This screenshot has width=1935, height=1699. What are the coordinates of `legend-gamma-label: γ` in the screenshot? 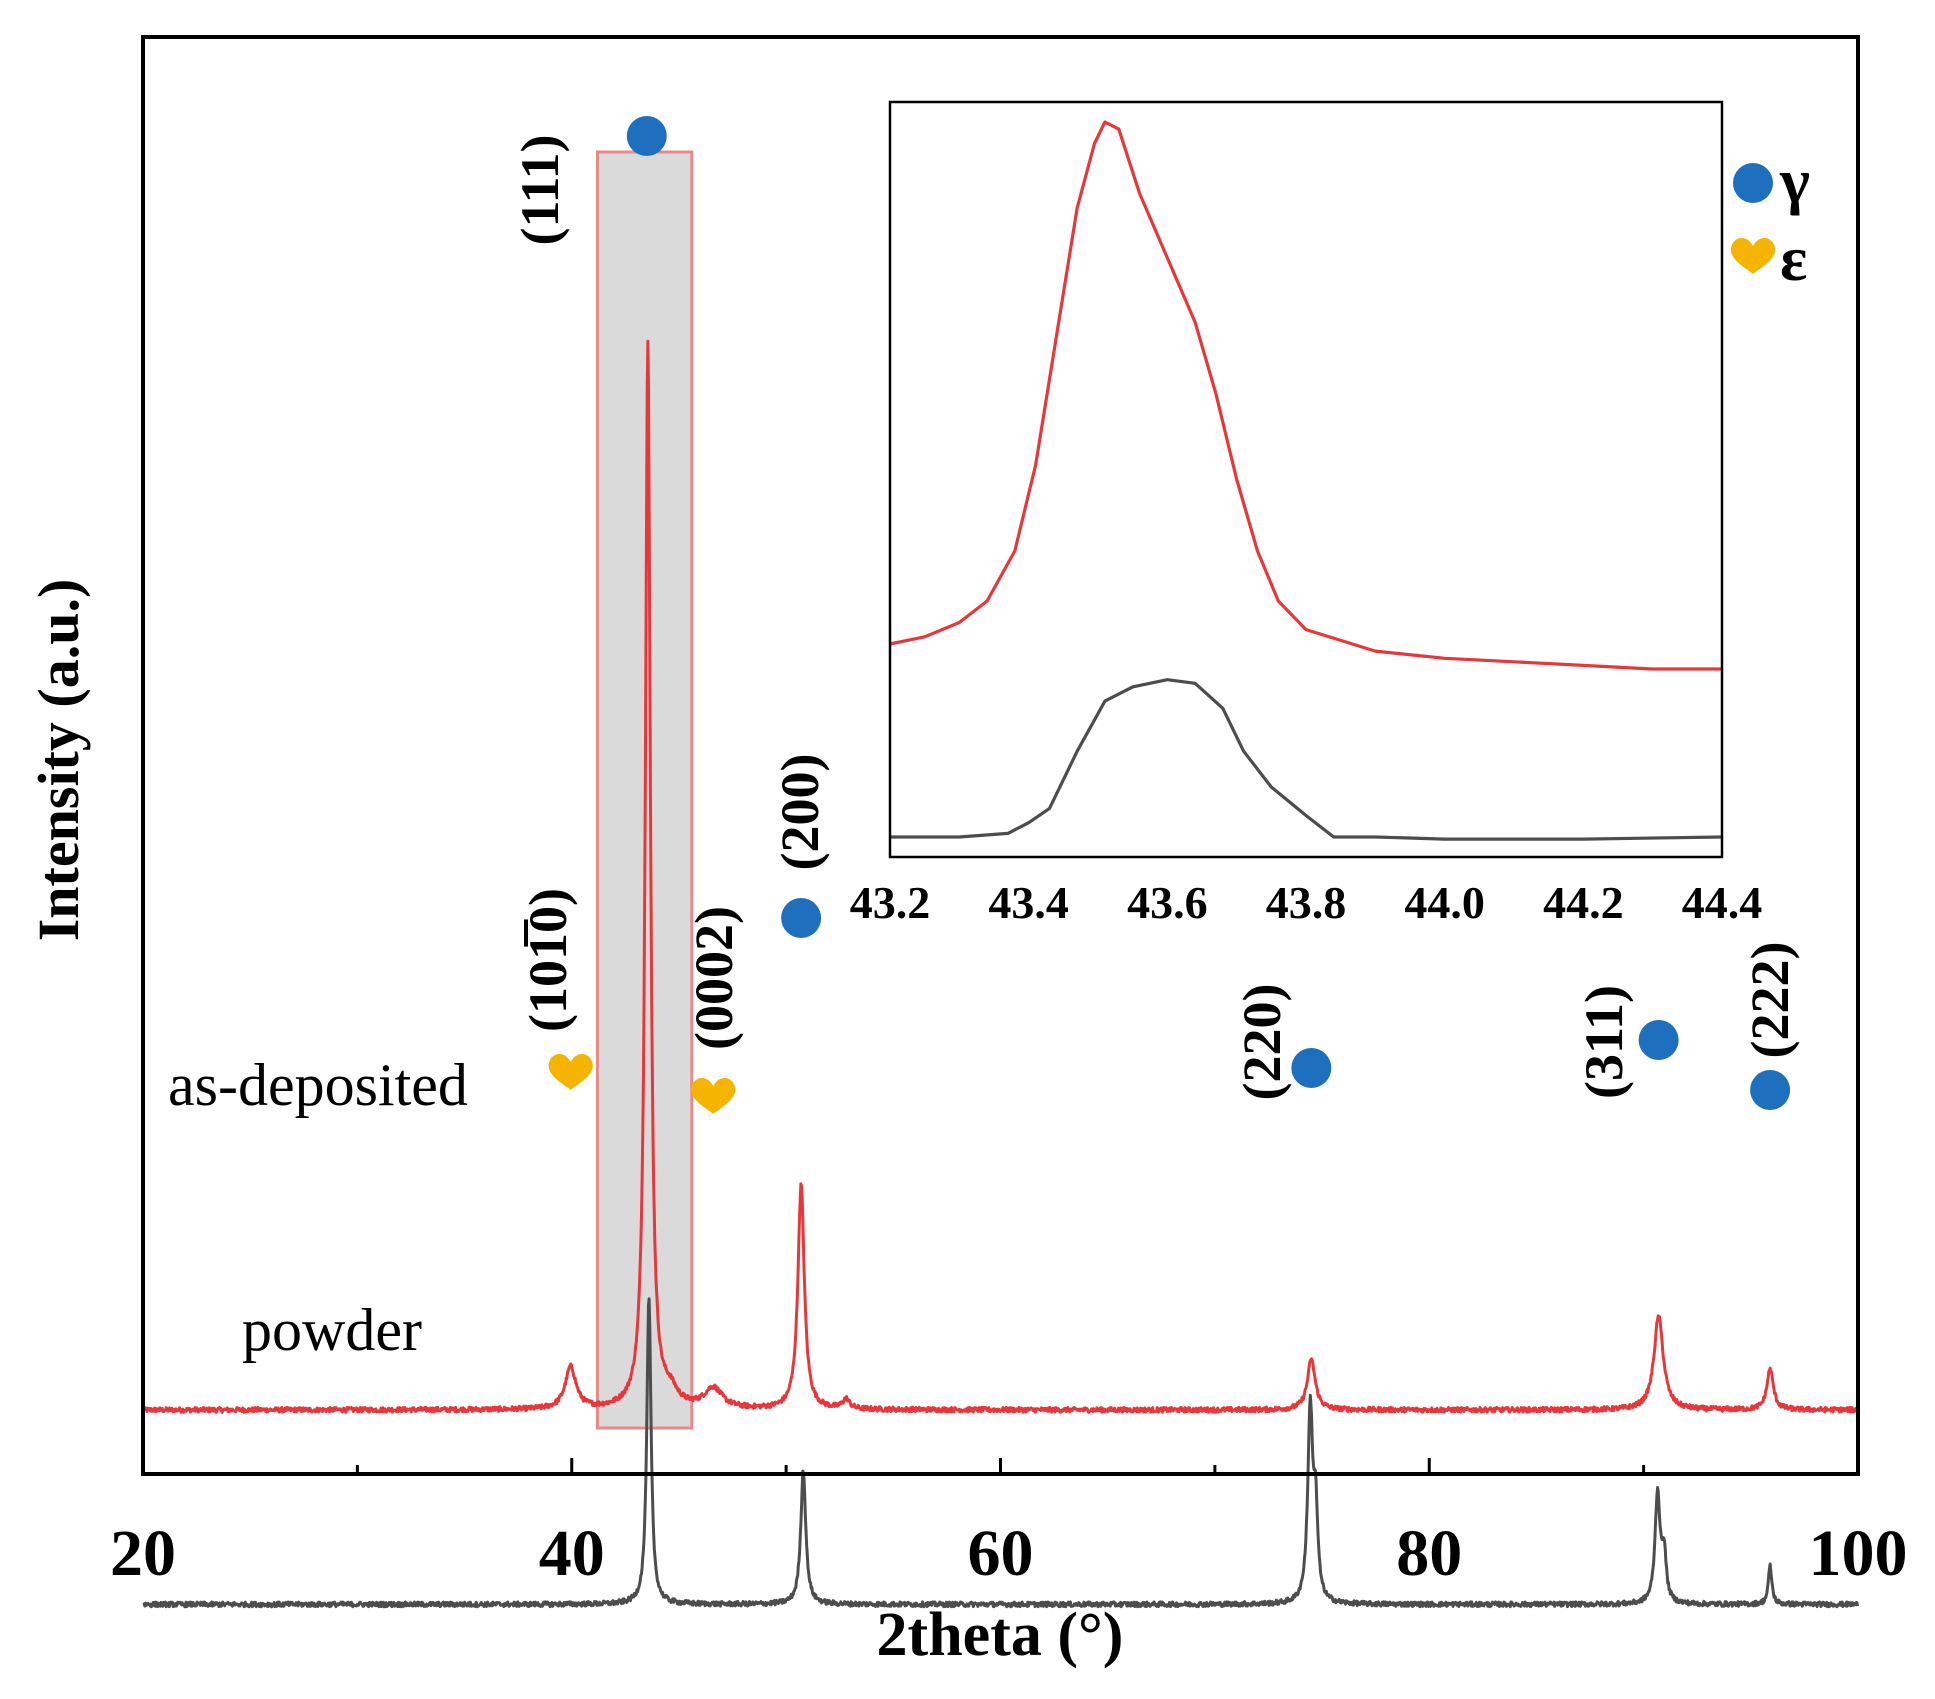 It's located at (1794, 180).